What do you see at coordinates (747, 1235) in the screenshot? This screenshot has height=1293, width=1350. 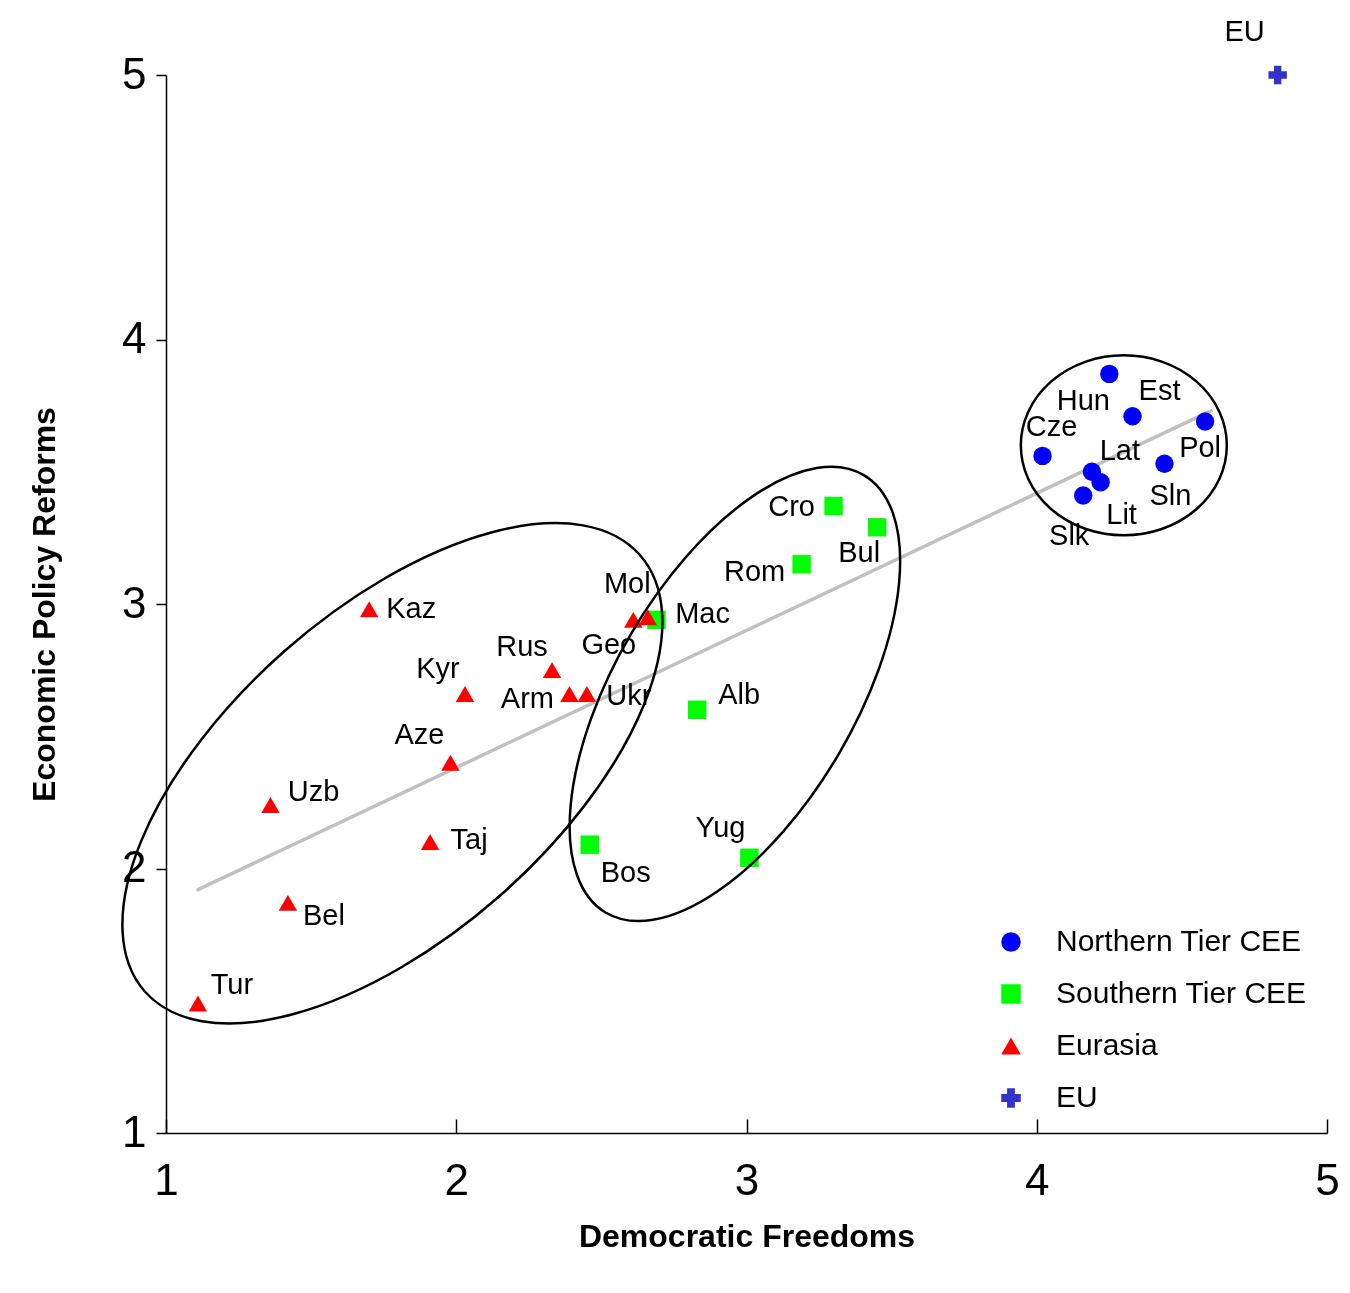 I see `x-axis-title: Democratic Freedoms` at bounding box center [747, 1235].